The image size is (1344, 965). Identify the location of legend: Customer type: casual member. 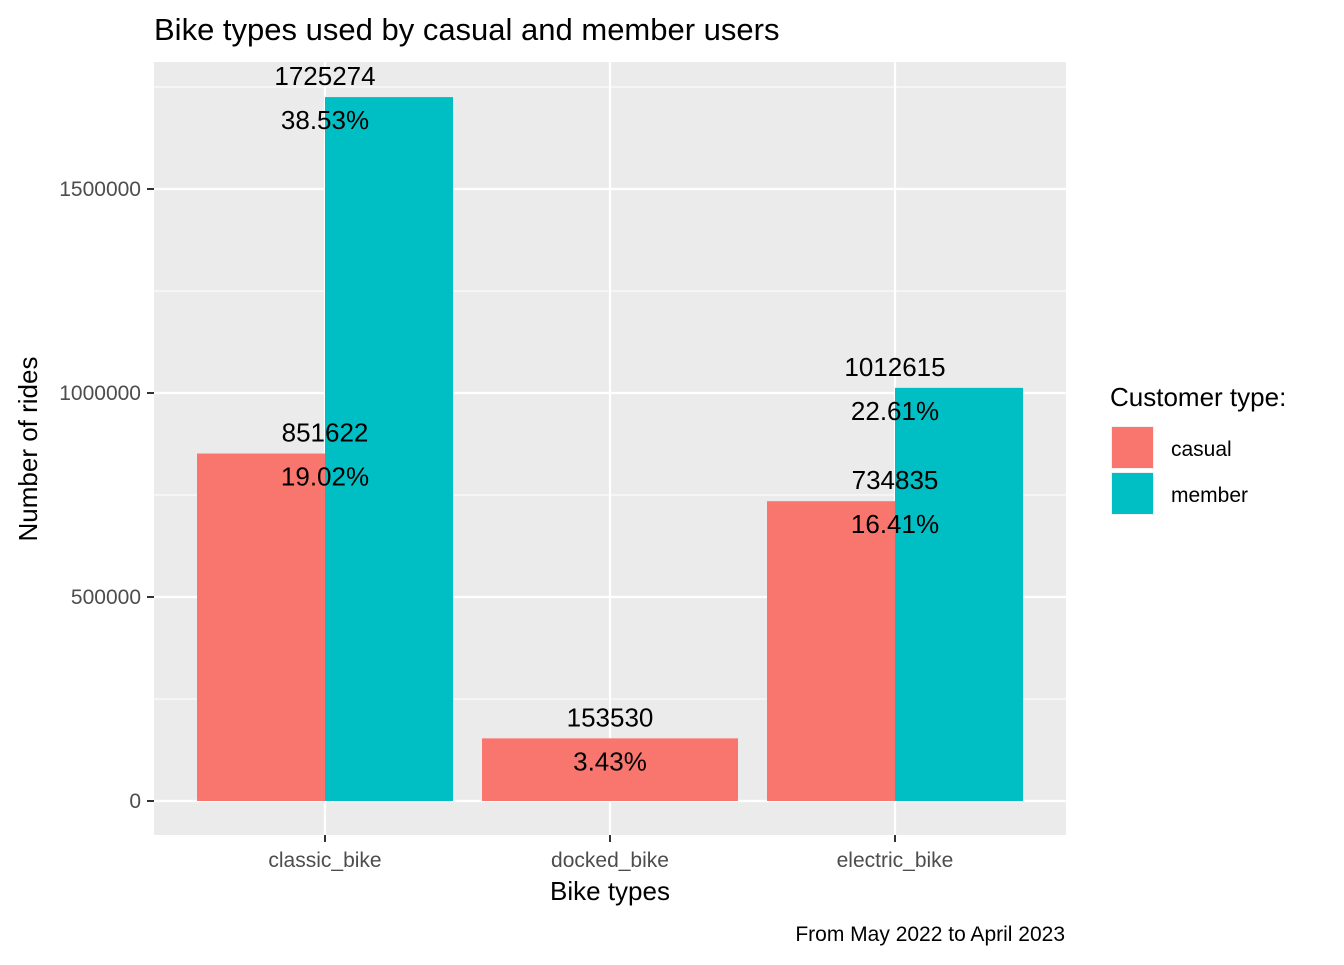
(1198, 448).